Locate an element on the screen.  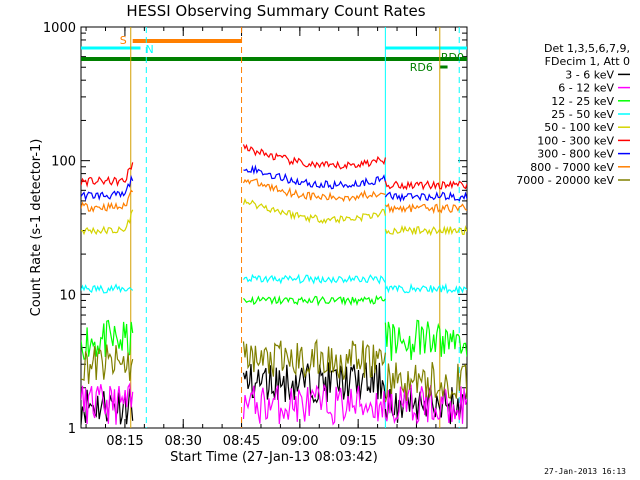
legend-label: 3 - 6 keV is located at coordinates (589, 74).